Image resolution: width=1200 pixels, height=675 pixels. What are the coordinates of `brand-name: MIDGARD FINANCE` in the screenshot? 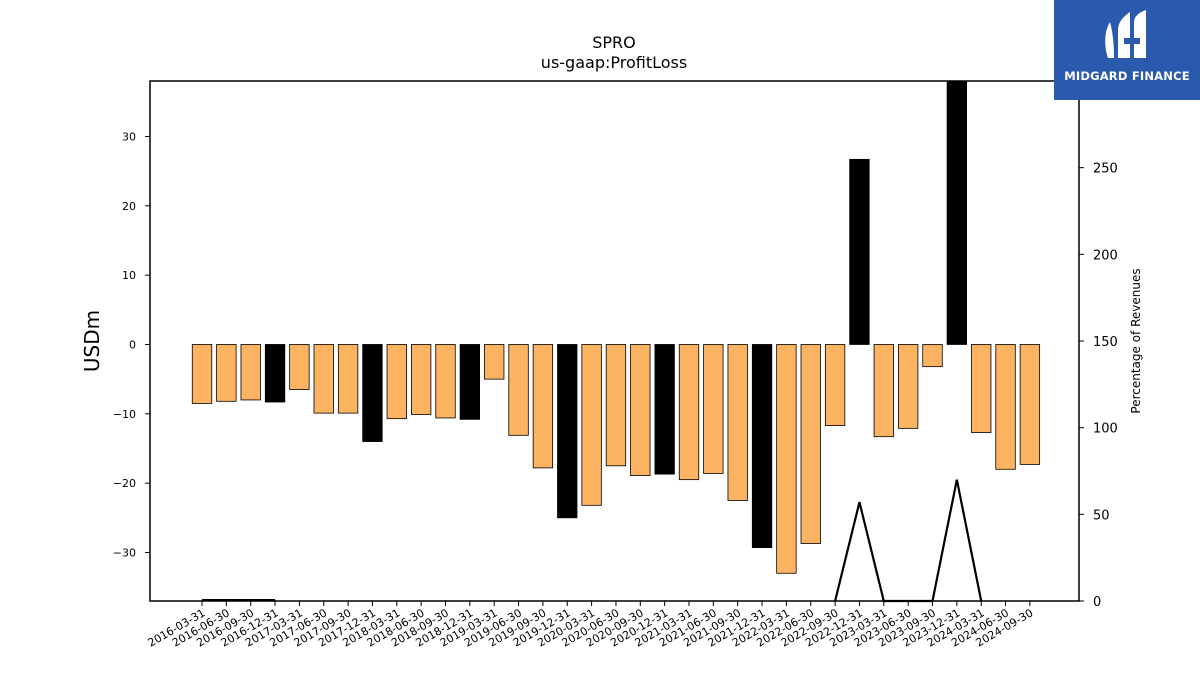 It's located at (1127, 76).